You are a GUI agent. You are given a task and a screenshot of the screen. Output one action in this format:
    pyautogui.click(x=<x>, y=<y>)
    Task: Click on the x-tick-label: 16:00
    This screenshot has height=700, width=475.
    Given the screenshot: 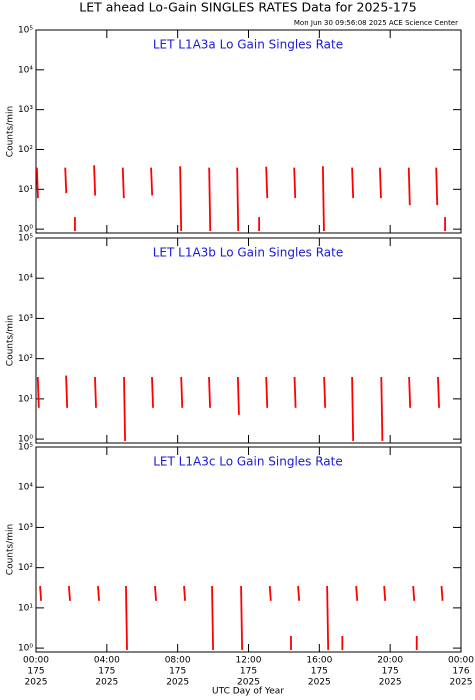 What is the action you would take?
    pyautogui.click(x=319, y=661)
    